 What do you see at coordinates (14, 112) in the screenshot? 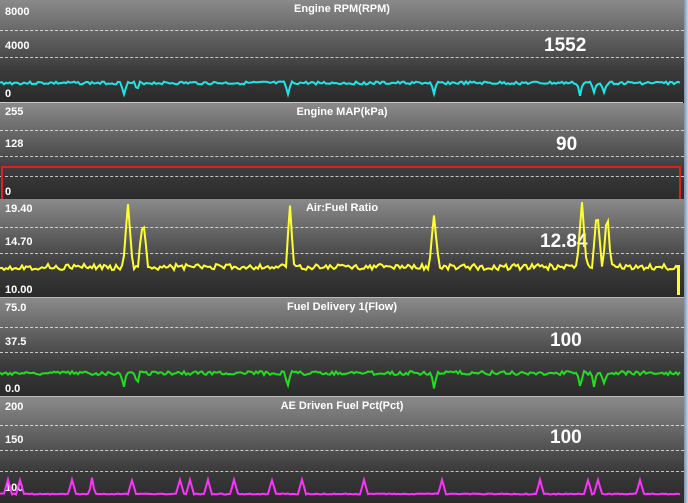
I see `axis-max-label: 255` at bounding box center [14, 112].